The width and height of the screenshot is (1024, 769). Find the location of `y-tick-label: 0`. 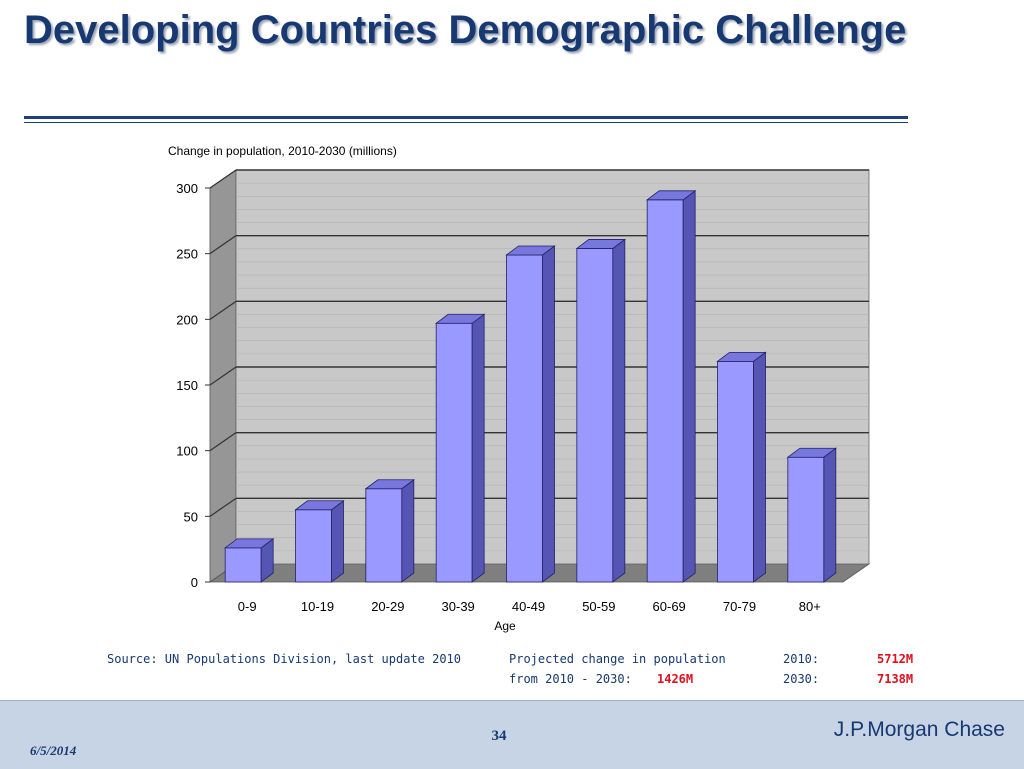

y-tick-label: 0 is located at coordinates (194, 582).